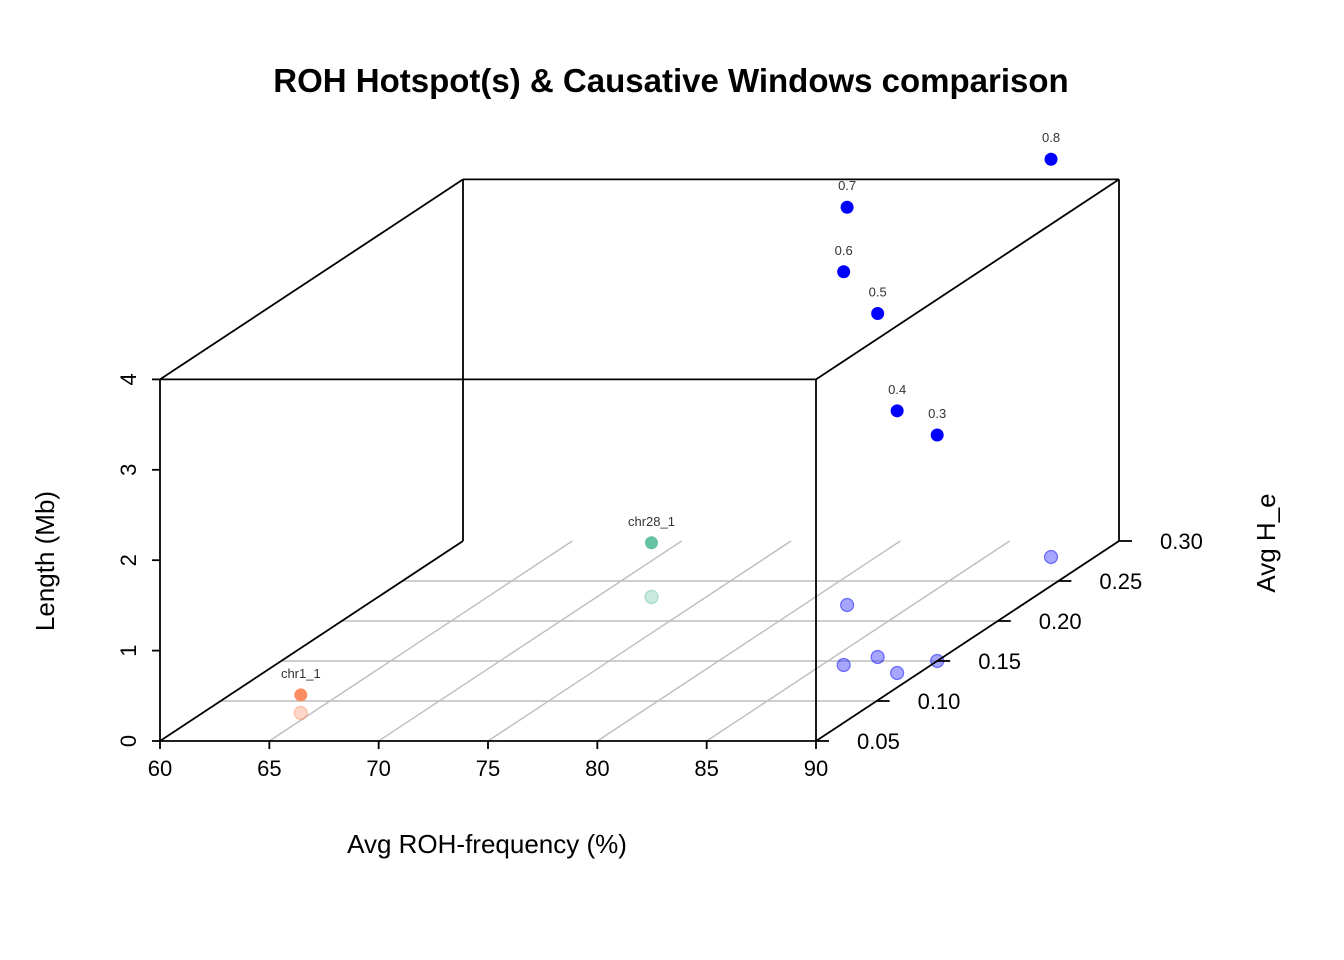  I want to click on y-tick-label: 0.25, so click(1120, 581).